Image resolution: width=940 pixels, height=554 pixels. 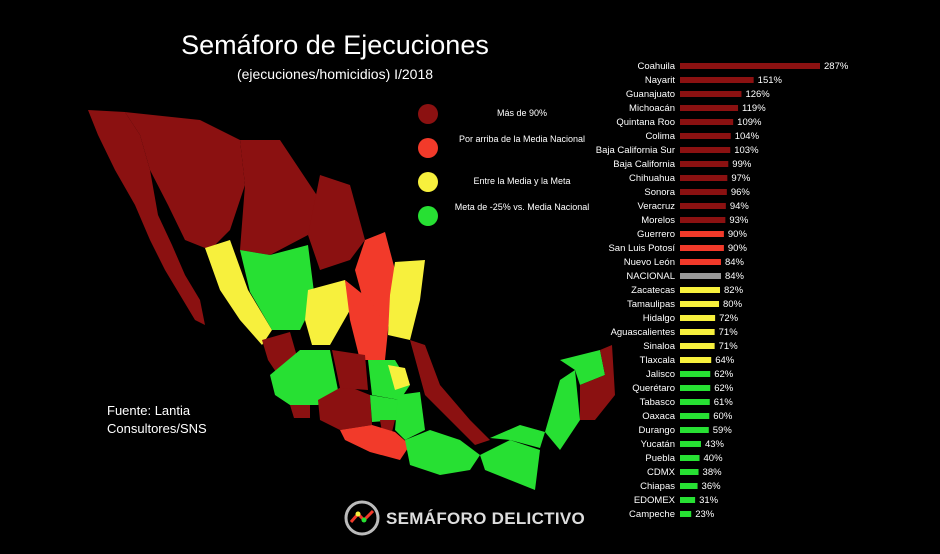 I want to click on value-label: 96%, so click(x=741, y=192).